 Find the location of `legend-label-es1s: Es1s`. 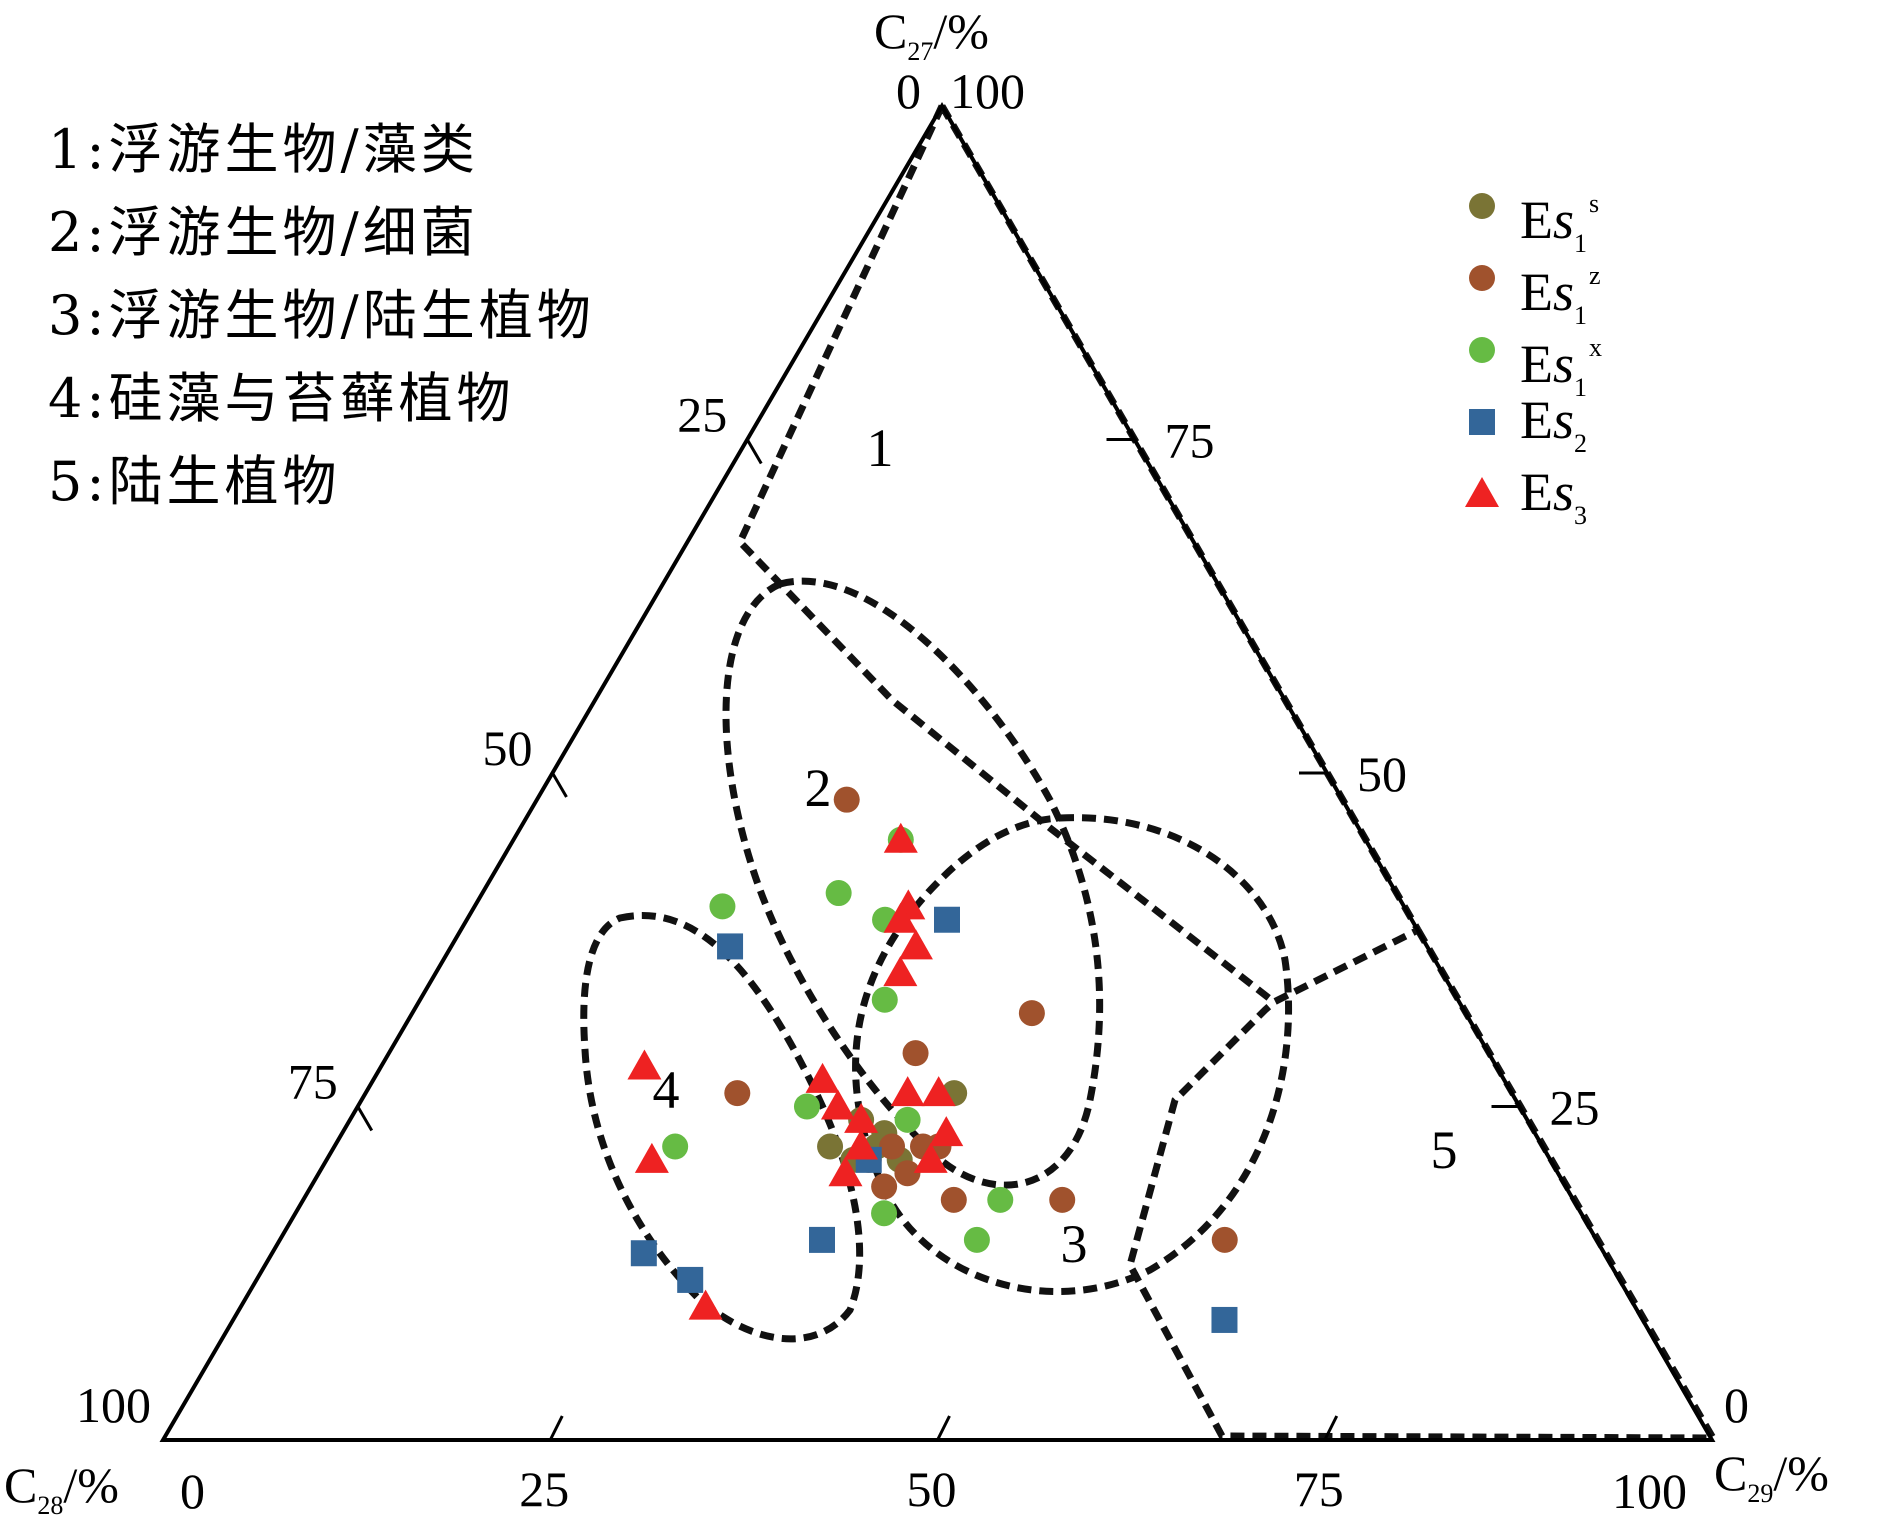

legend-label-es1s: Es1s is located at coordinates (1560, 223).